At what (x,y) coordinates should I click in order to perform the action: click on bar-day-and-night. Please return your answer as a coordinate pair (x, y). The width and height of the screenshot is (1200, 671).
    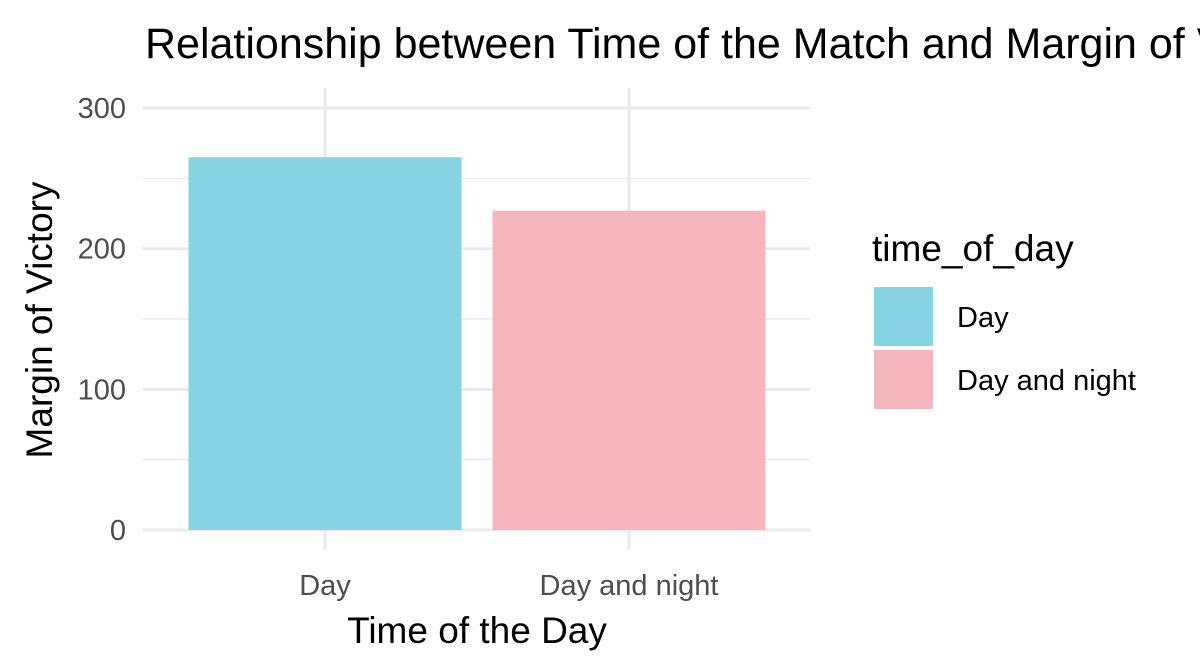
    Looking at the image, I should click on (629, 370).